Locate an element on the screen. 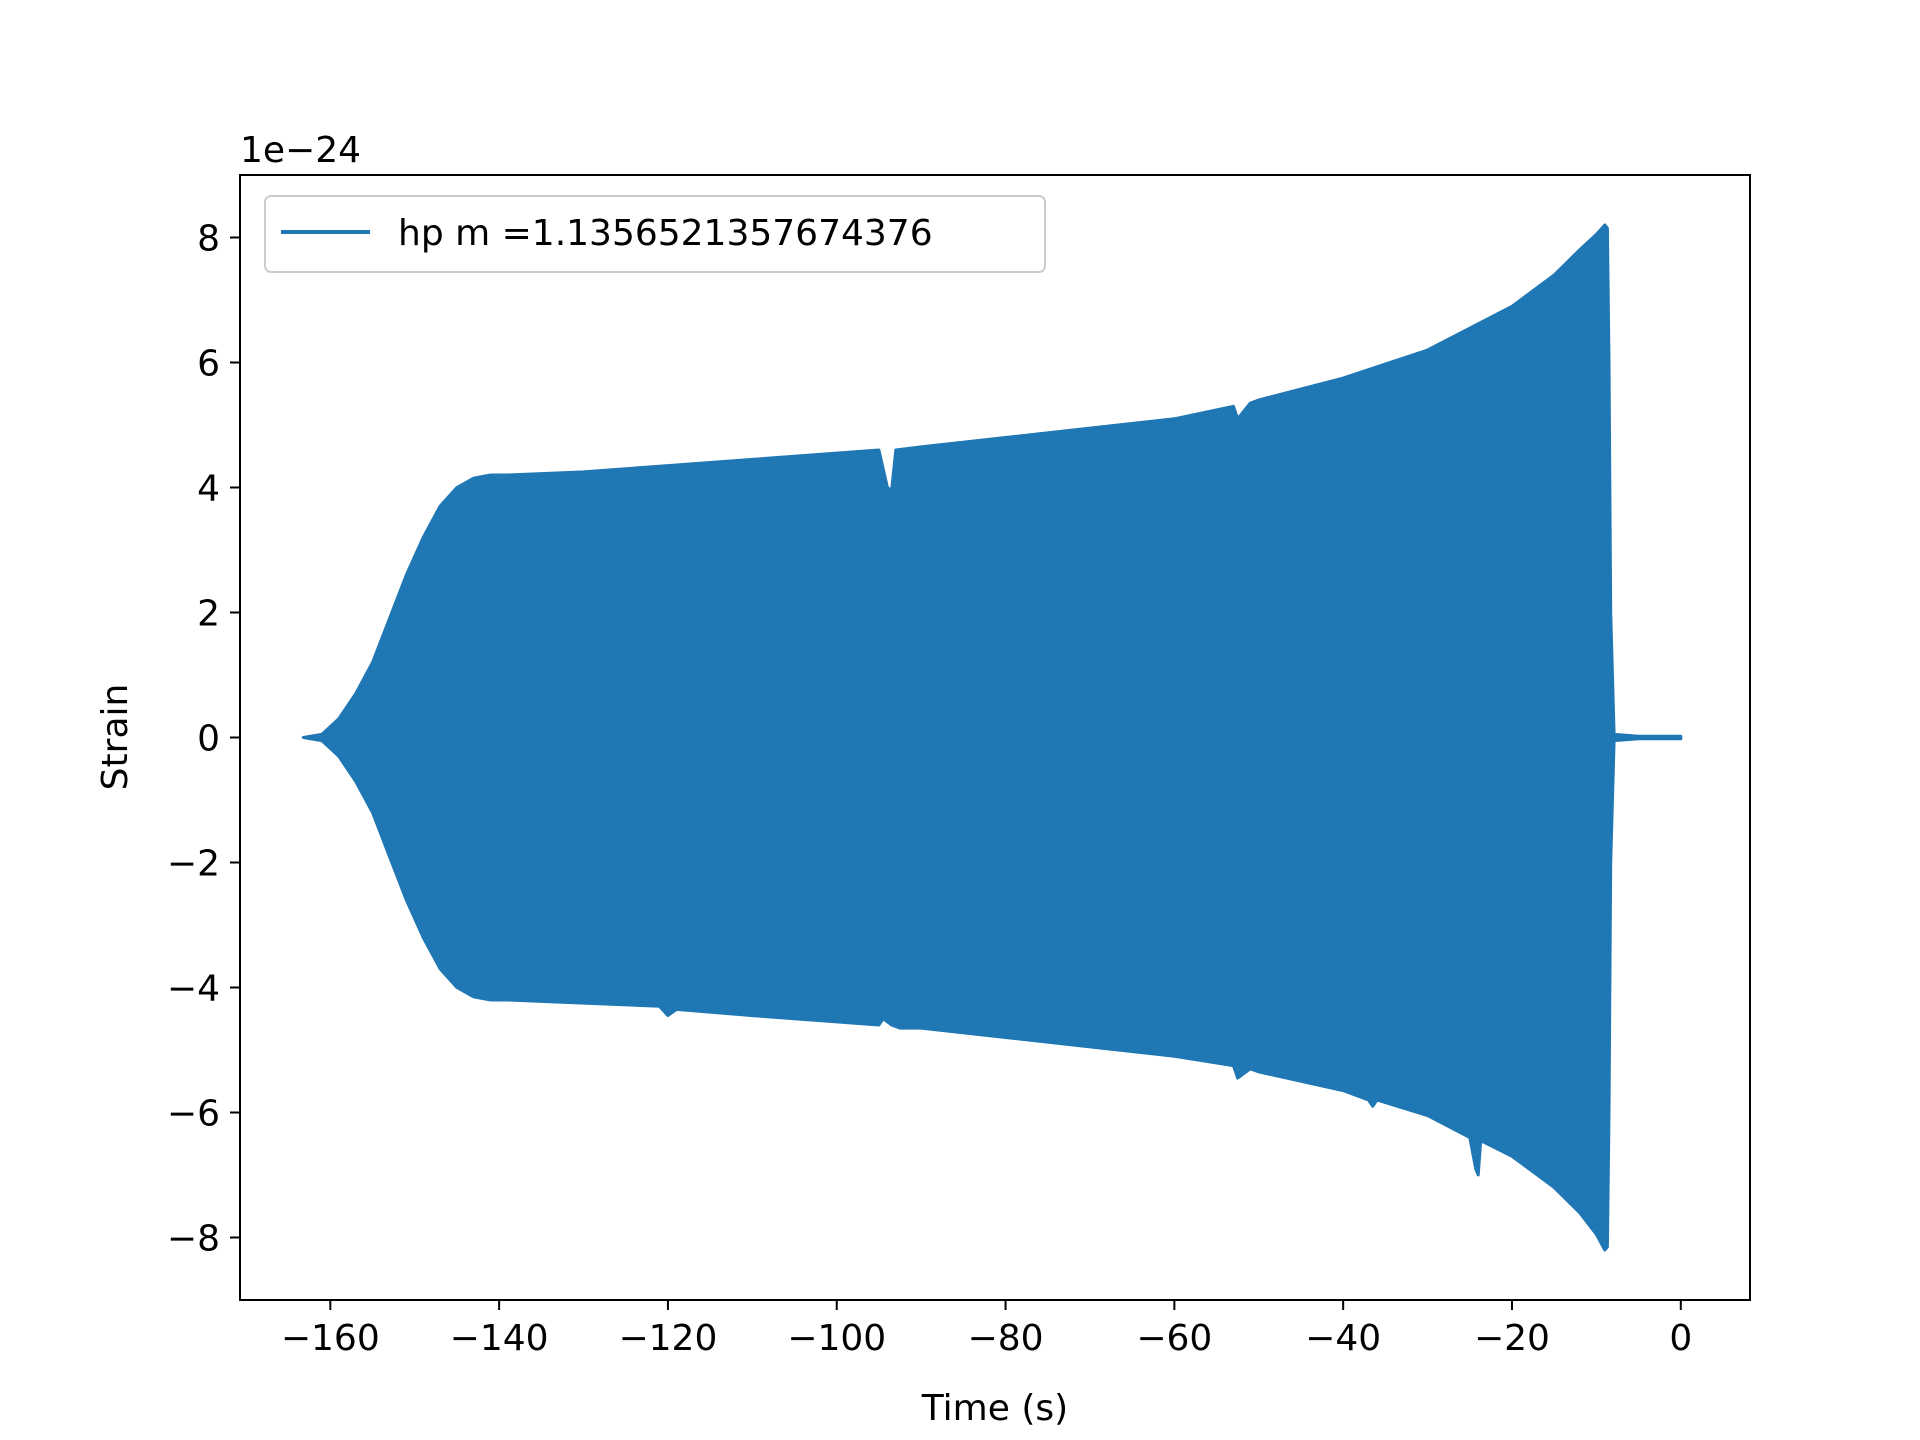 The image size is (1920, 1440). y-tick-label: −4 is located at coordinates (193, 989).